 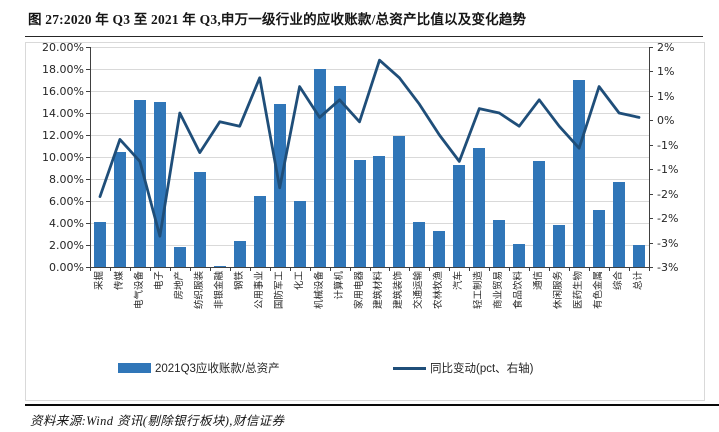 What do you see at coordinates (217, 369) in the screenshot?
I see `legend-bar-label: 2021Q3应收账款/总资产` at bounding box center [217, 369].